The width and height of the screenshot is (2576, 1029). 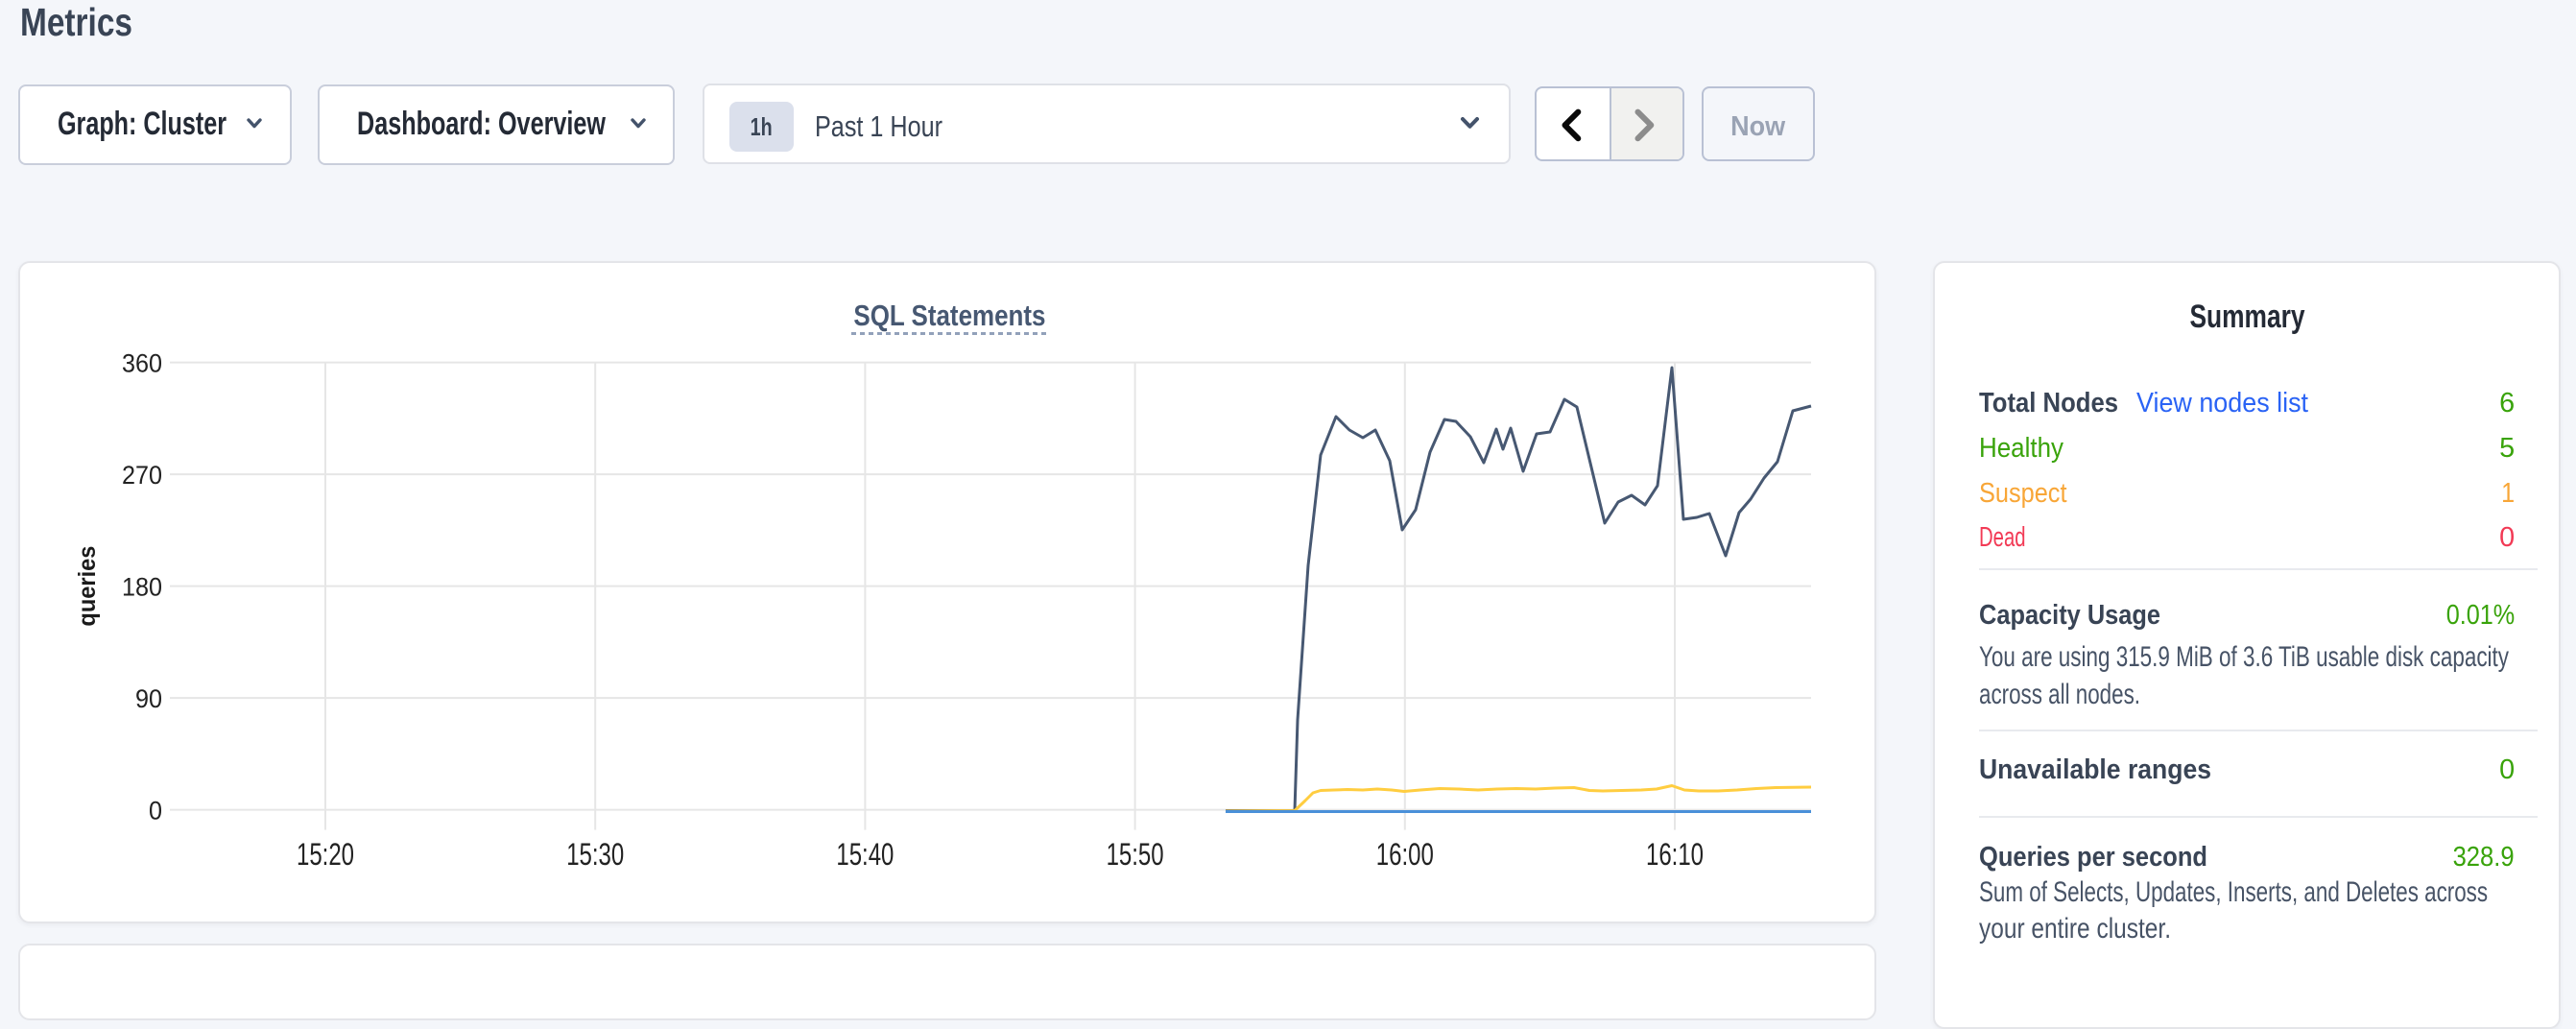 What do you see at coordinates (87, 586) in the screenshot?
I see `svg-text: queries` at bounding box center [87, 586].